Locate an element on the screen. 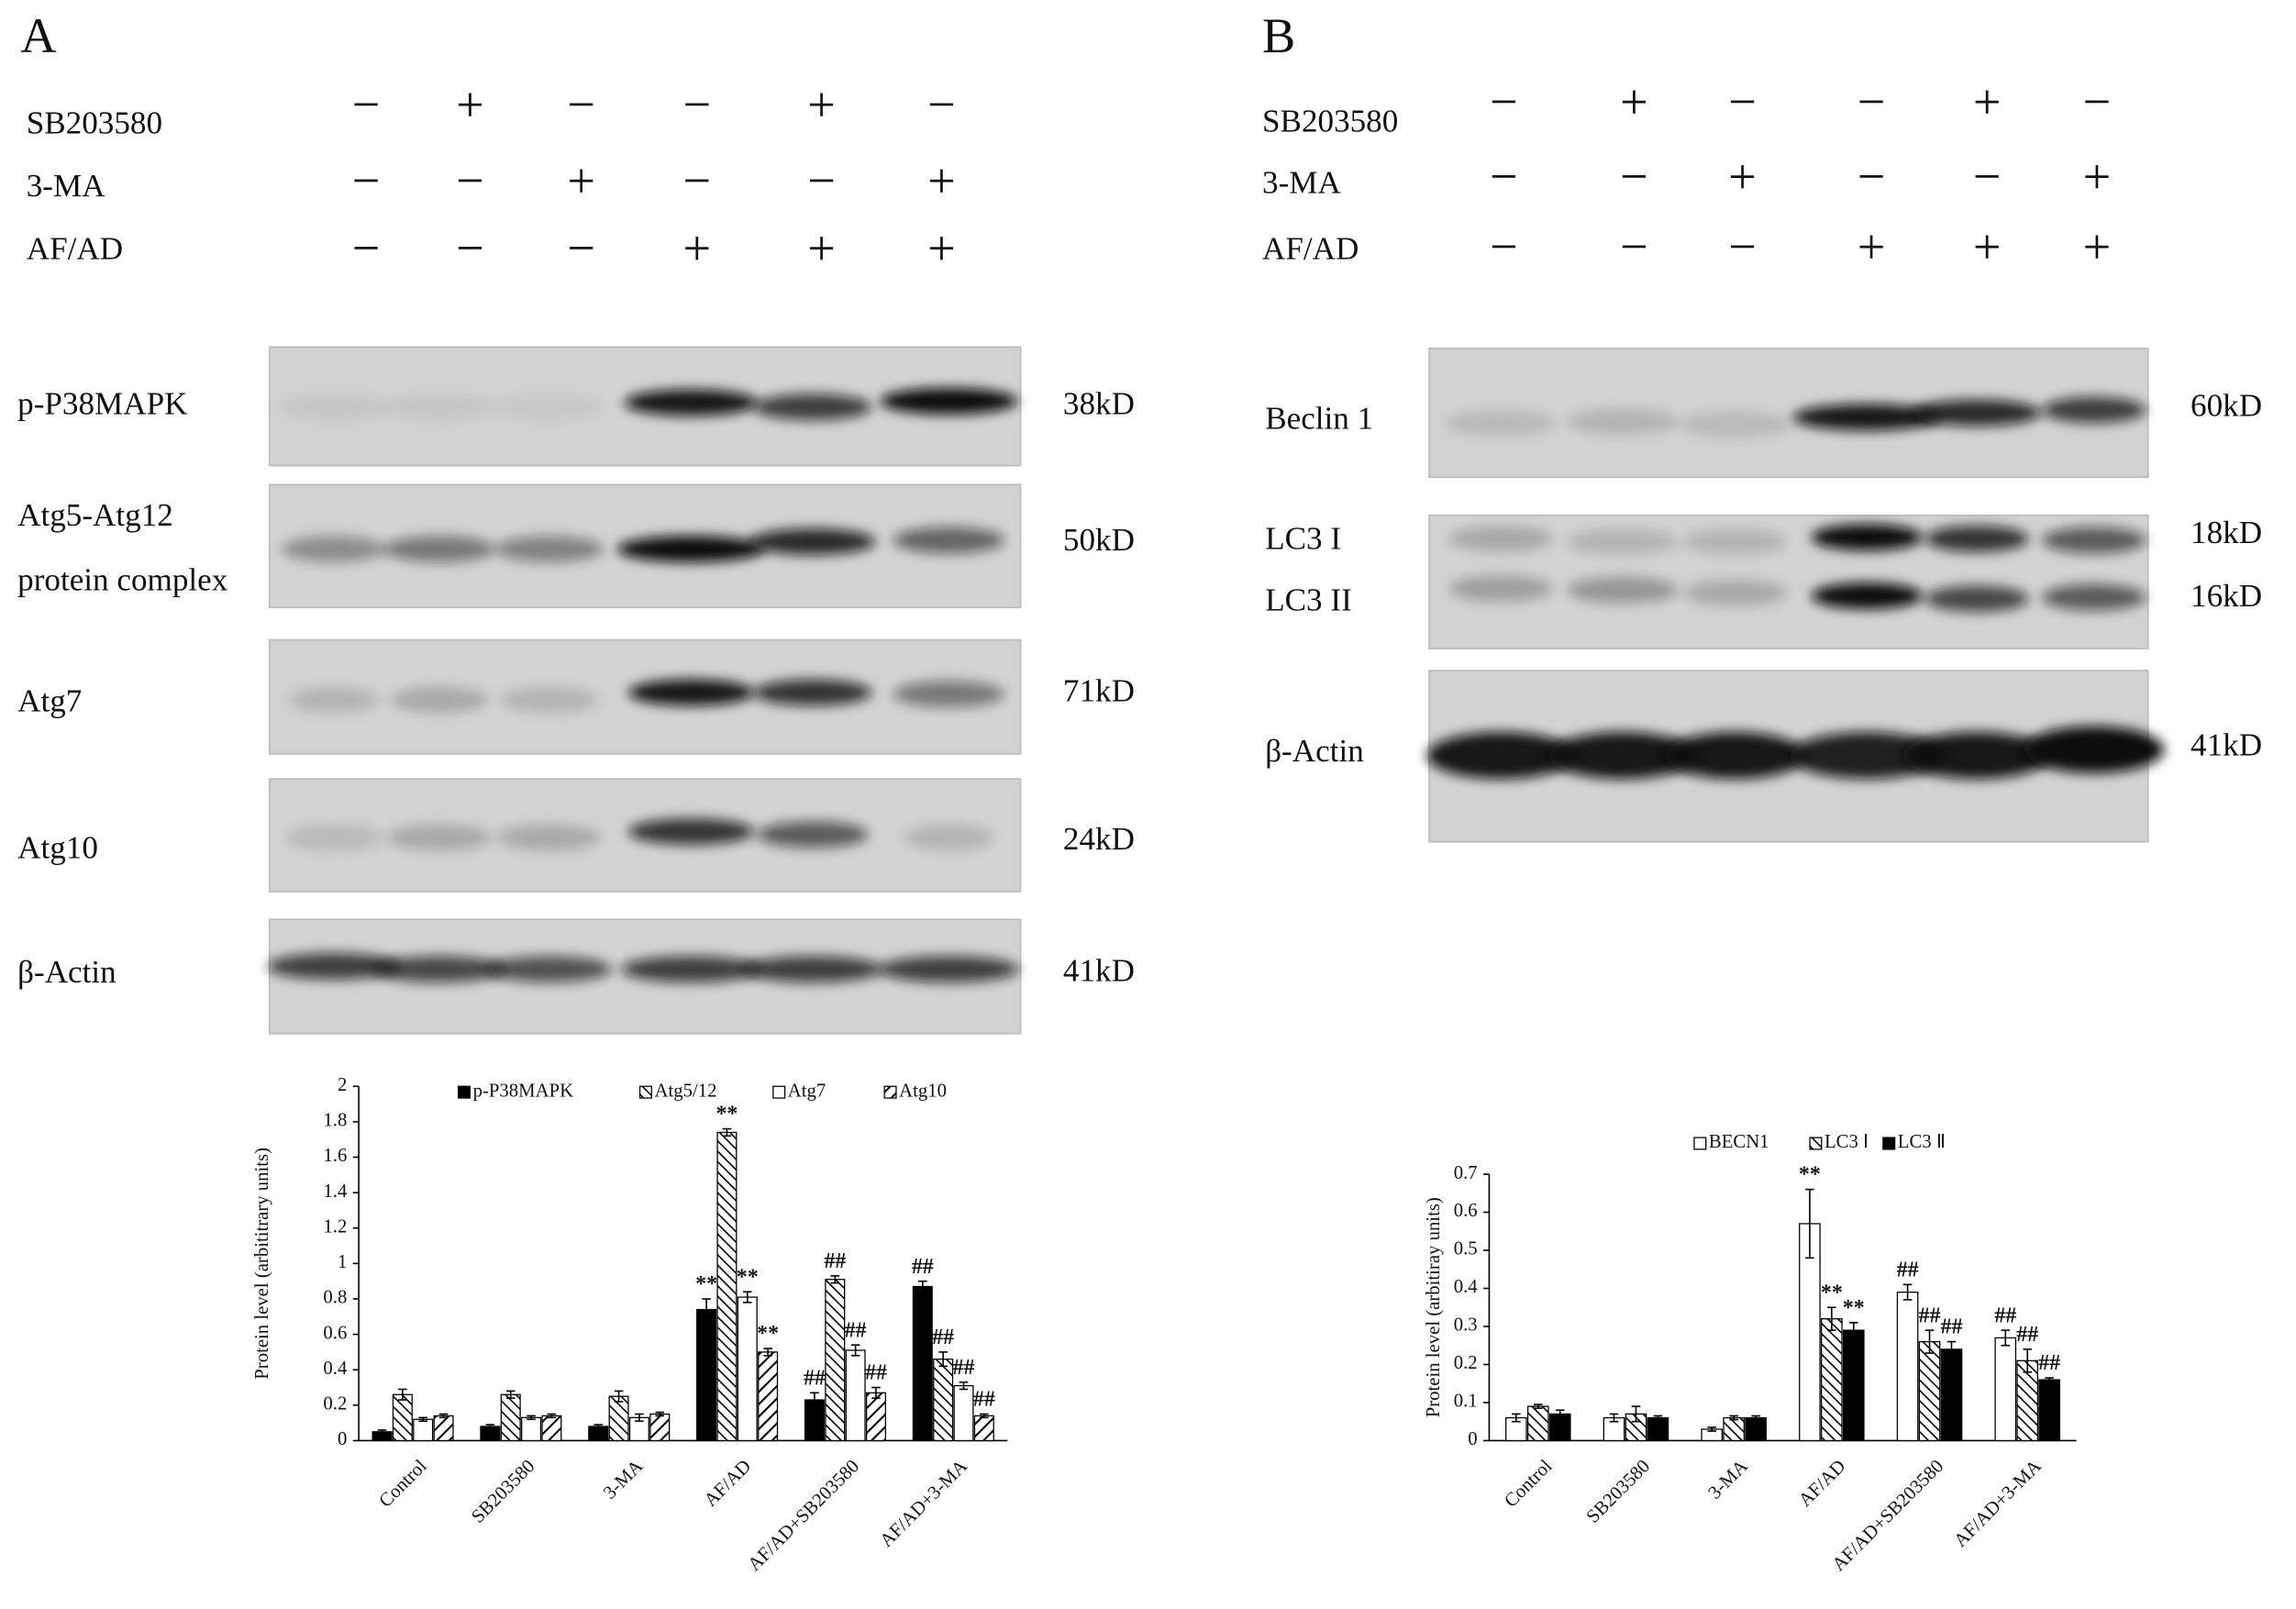 This screenshot has width=2296, height=1609. blot-label: Beclin 1 is located at coordinates (1319, 419).